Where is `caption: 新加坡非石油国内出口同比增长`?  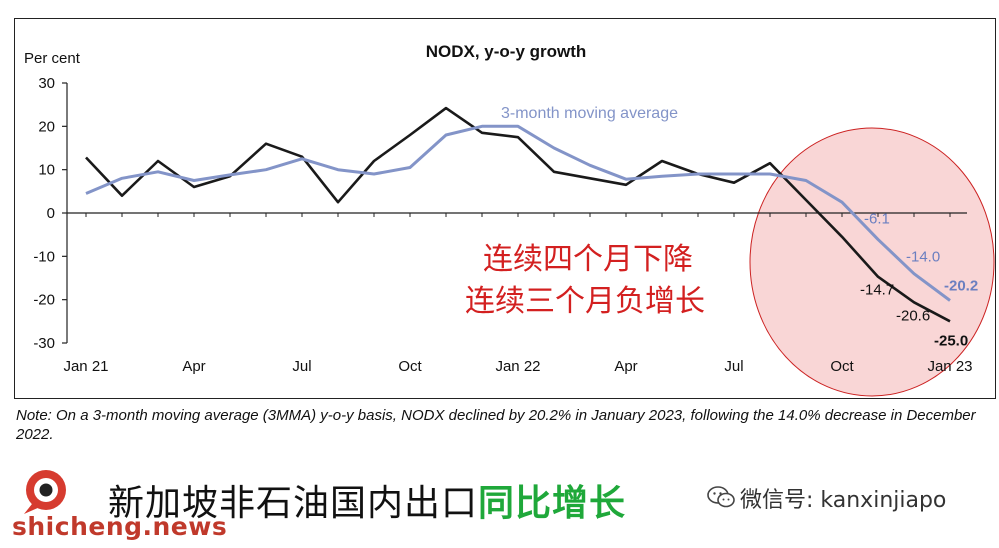 caption: 新加坡非石油国内出口同比增长 is located at coordinates (367, 500).